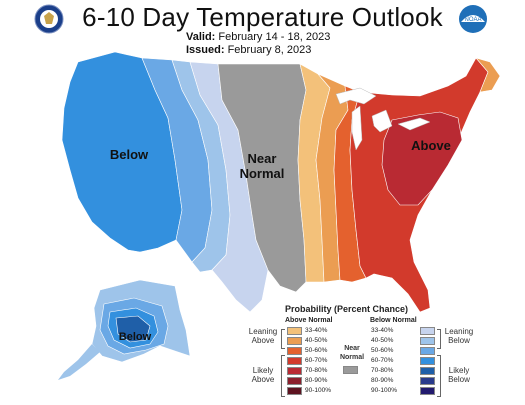  I want to click on issued-line: Issued: February 8, 2023, so click(248, 50).